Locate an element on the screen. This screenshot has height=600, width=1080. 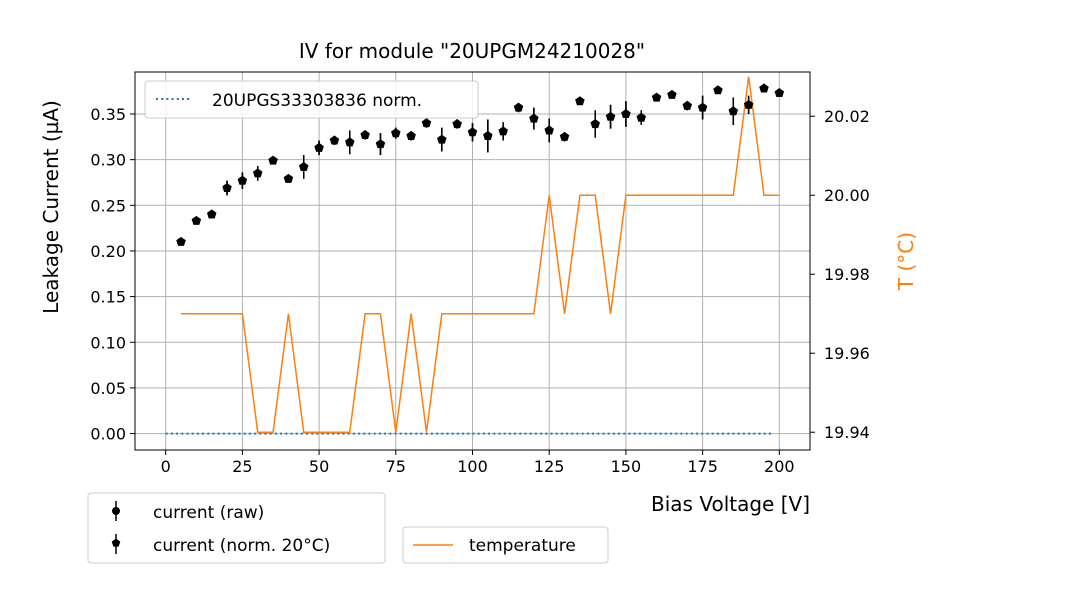
x-tick-label: 50 is located at coordinates (319, 466).